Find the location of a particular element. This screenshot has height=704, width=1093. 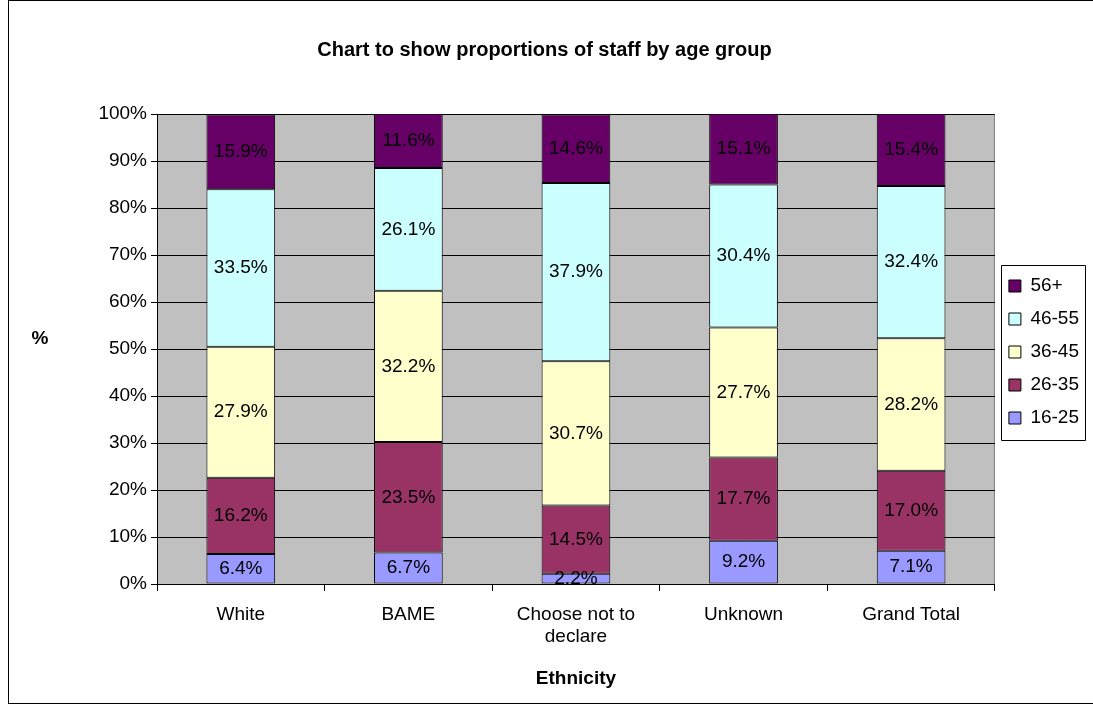

legend-label: 26-35 is located at coordinates (1055, 384).